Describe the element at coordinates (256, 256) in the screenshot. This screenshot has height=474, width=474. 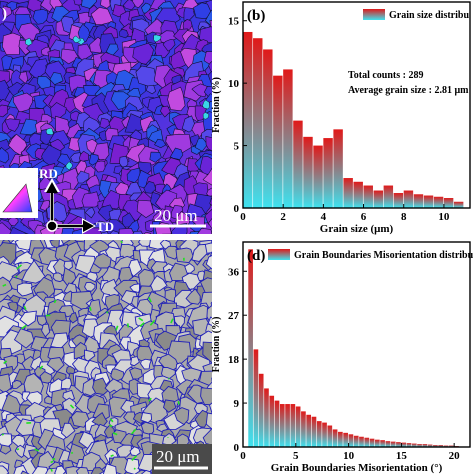
I see `panel-label: (d)` at that location.